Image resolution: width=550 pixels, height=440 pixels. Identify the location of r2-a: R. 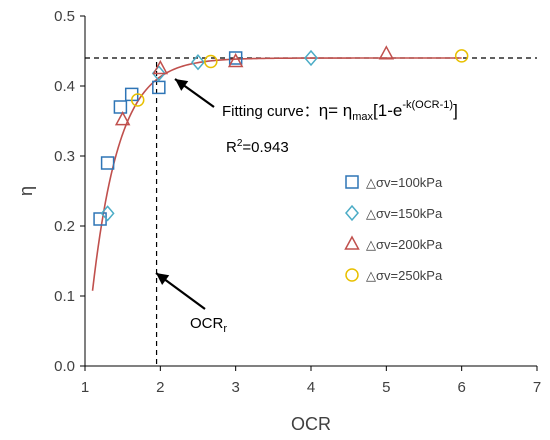
(231, 147).